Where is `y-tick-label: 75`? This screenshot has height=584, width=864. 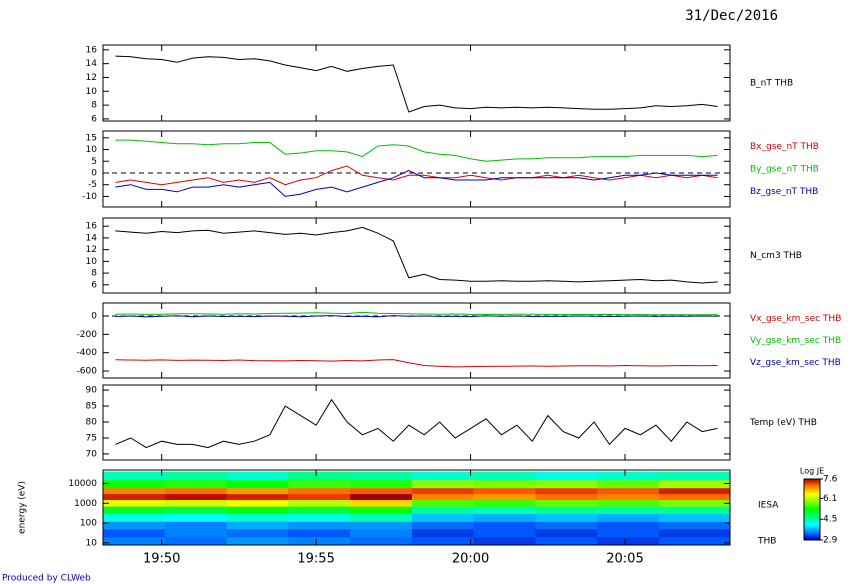
y-tick-label: 75 is located at coordinates (91, 438).